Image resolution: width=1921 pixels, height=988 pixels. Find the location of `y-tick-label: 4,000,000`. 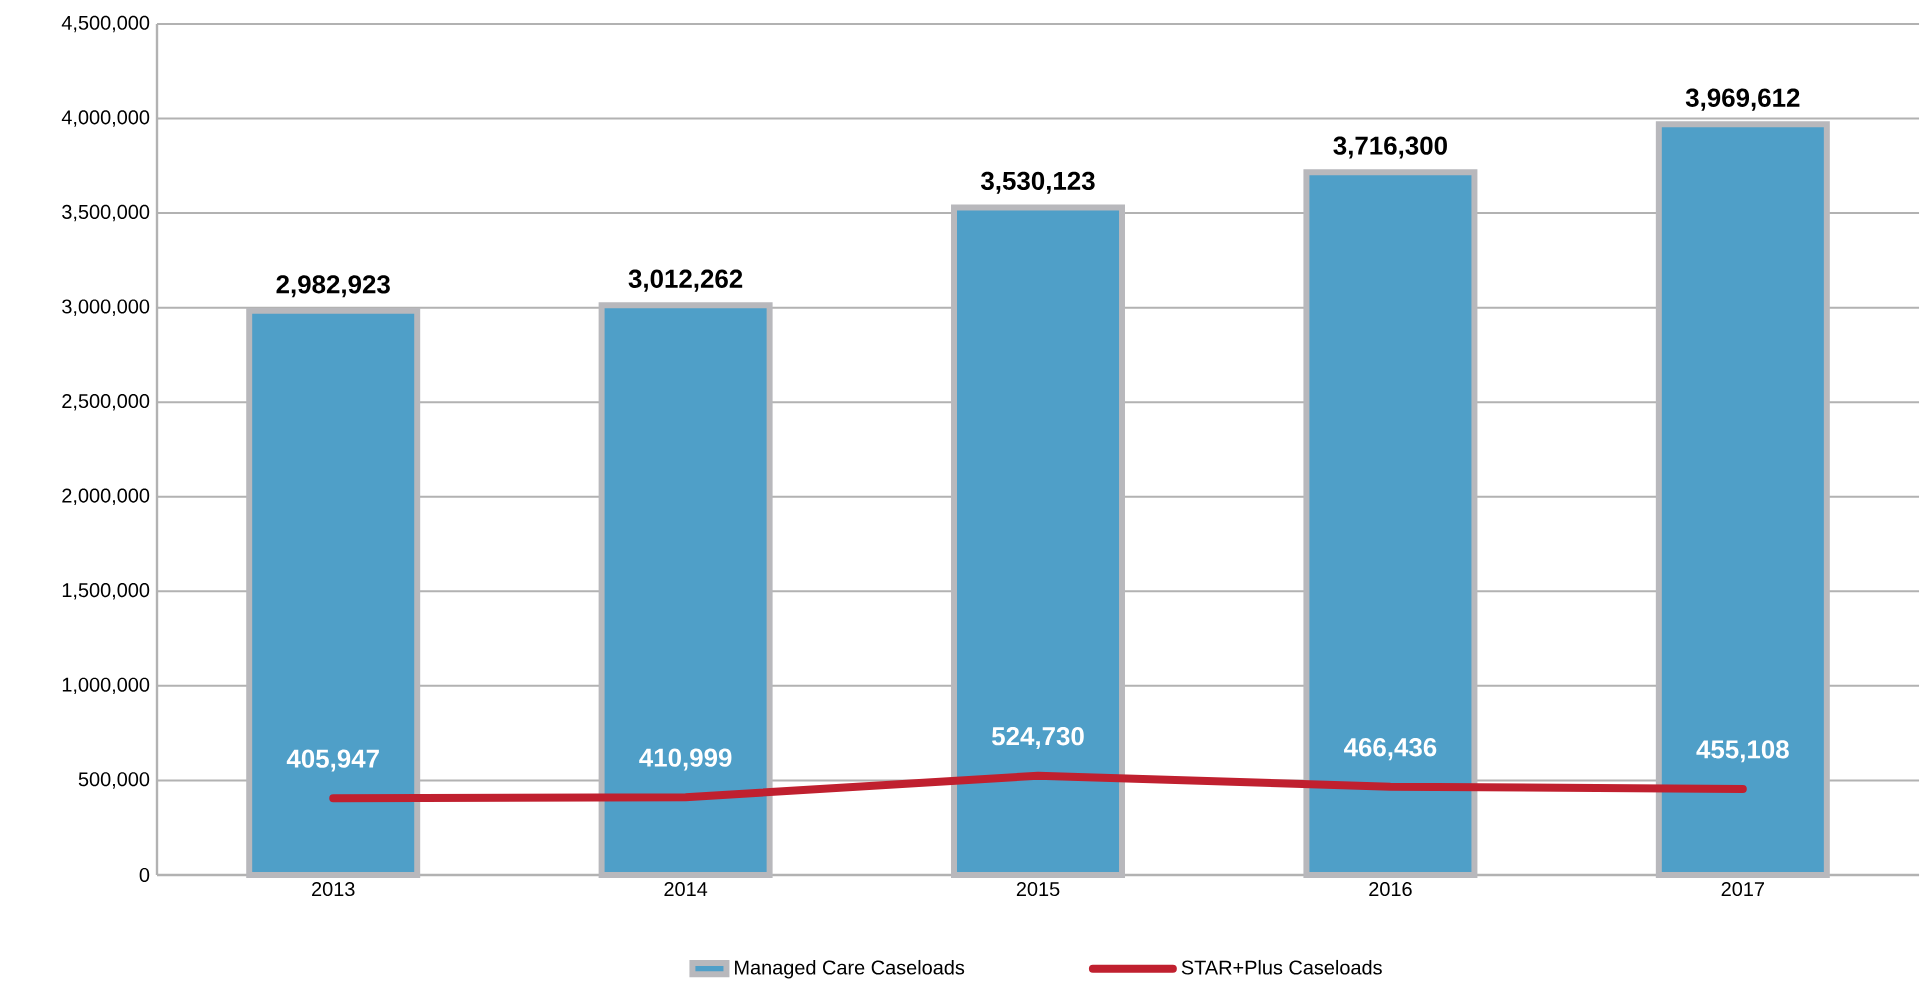

y-tick-label: 4,000,000 is located at coordinates (105, 118).